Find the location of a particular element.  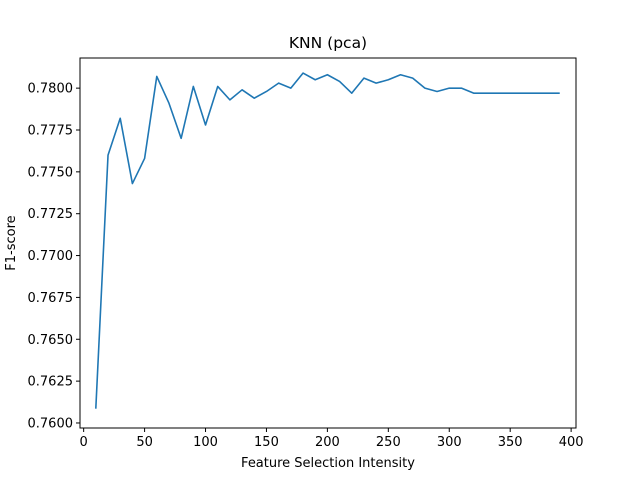

y-tick-label: 0.7800 is located at coordinates (51, 89).